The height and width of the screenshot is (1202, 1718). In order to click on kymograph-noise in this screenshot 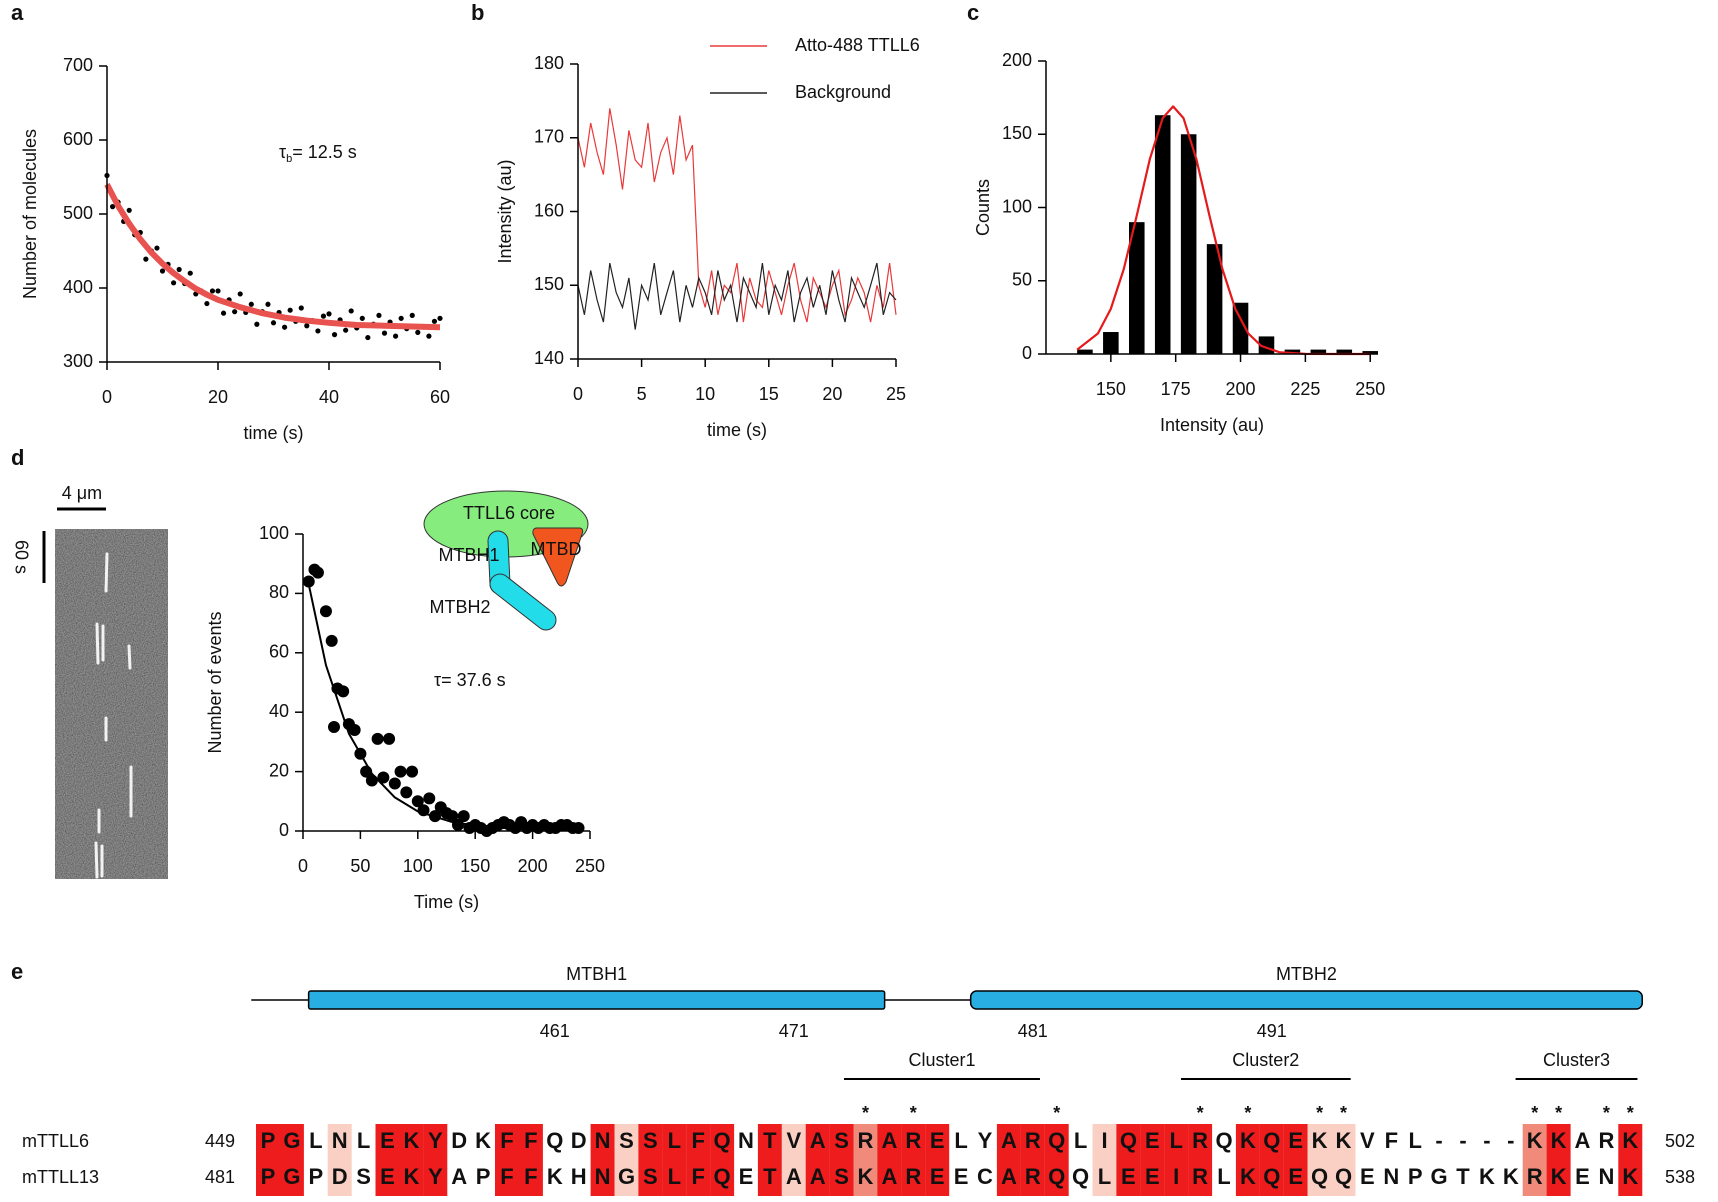, I will do `click(111, 704)`.